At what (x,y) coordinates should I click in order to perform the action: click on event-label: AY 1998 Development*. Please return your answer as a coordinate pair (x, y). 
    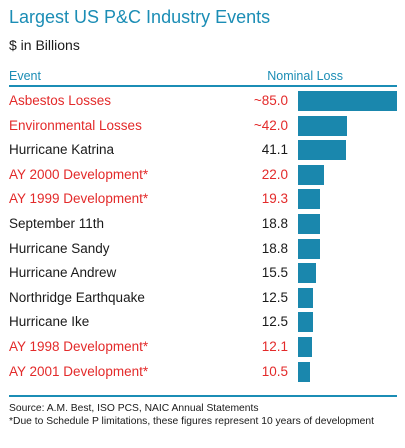
    Looking at the image, I should click on (79, 346).